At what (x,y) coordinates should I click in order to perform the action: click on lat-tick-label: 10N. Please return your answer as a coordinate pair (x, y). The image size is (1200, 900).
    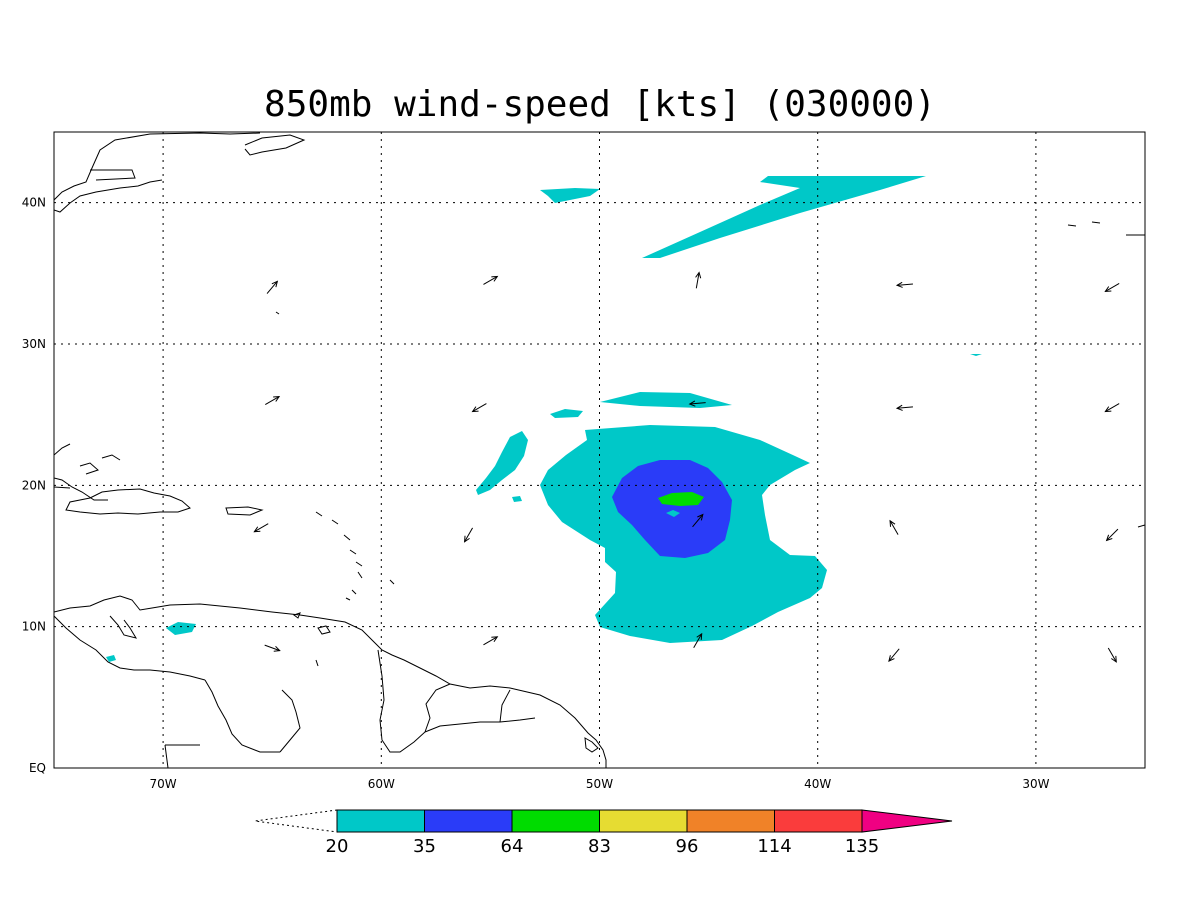
    Looking at the image, I should click on (34, 627).